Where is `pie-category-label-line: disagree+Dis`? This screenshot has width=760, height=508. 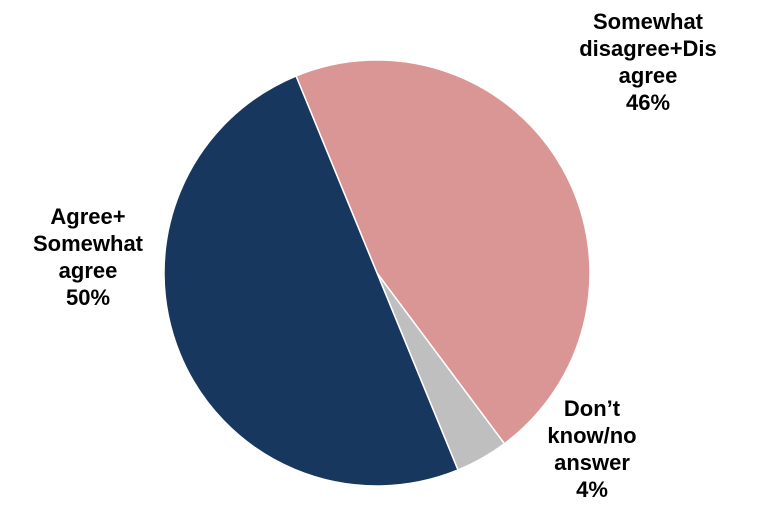 pie-category-label-line: disagree+Dis is located at coordinates (648, 48).